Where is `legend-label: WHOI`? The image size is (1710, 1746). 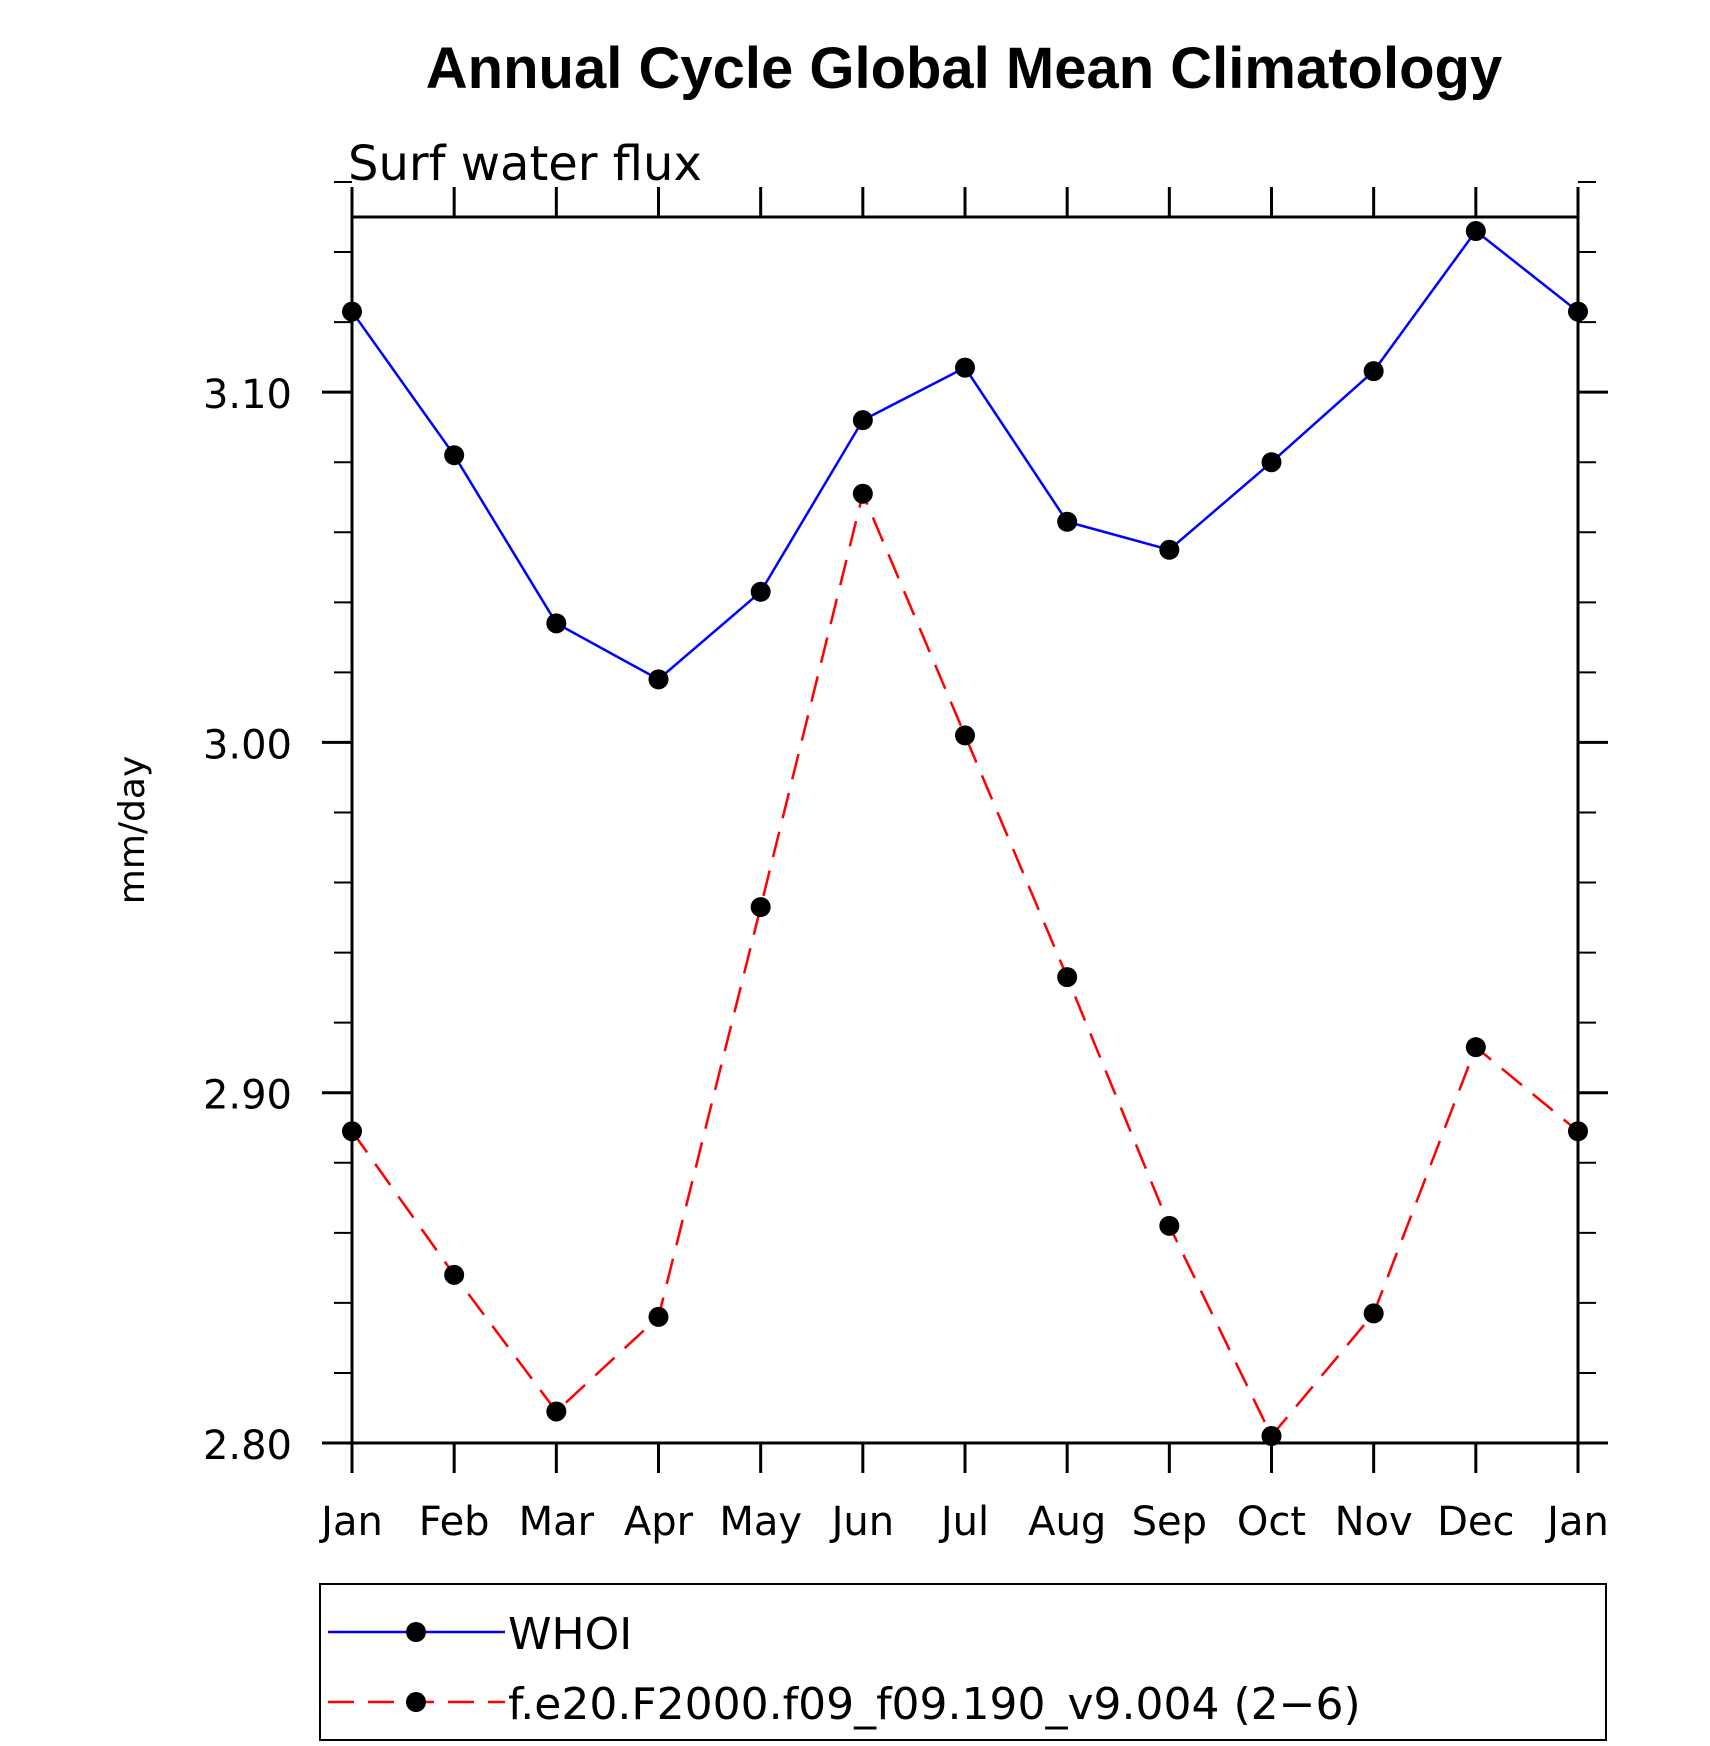
legend-label: WHOI is located at coordinates (570, 1634).